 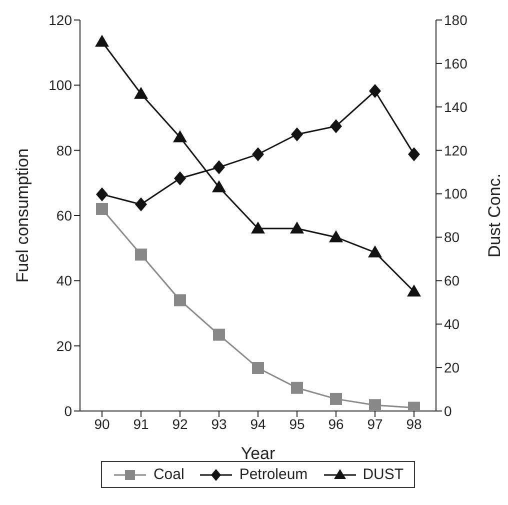 I want to click on y2-tick-label: 40, so click(x=452, y=324).